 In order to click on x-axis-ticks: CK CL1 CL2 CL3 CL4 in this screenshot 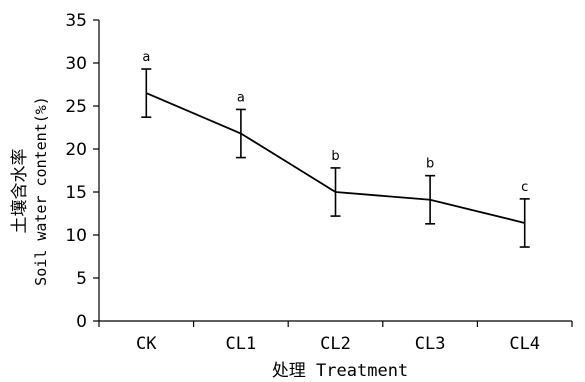, I will do `click(335, 337)`.